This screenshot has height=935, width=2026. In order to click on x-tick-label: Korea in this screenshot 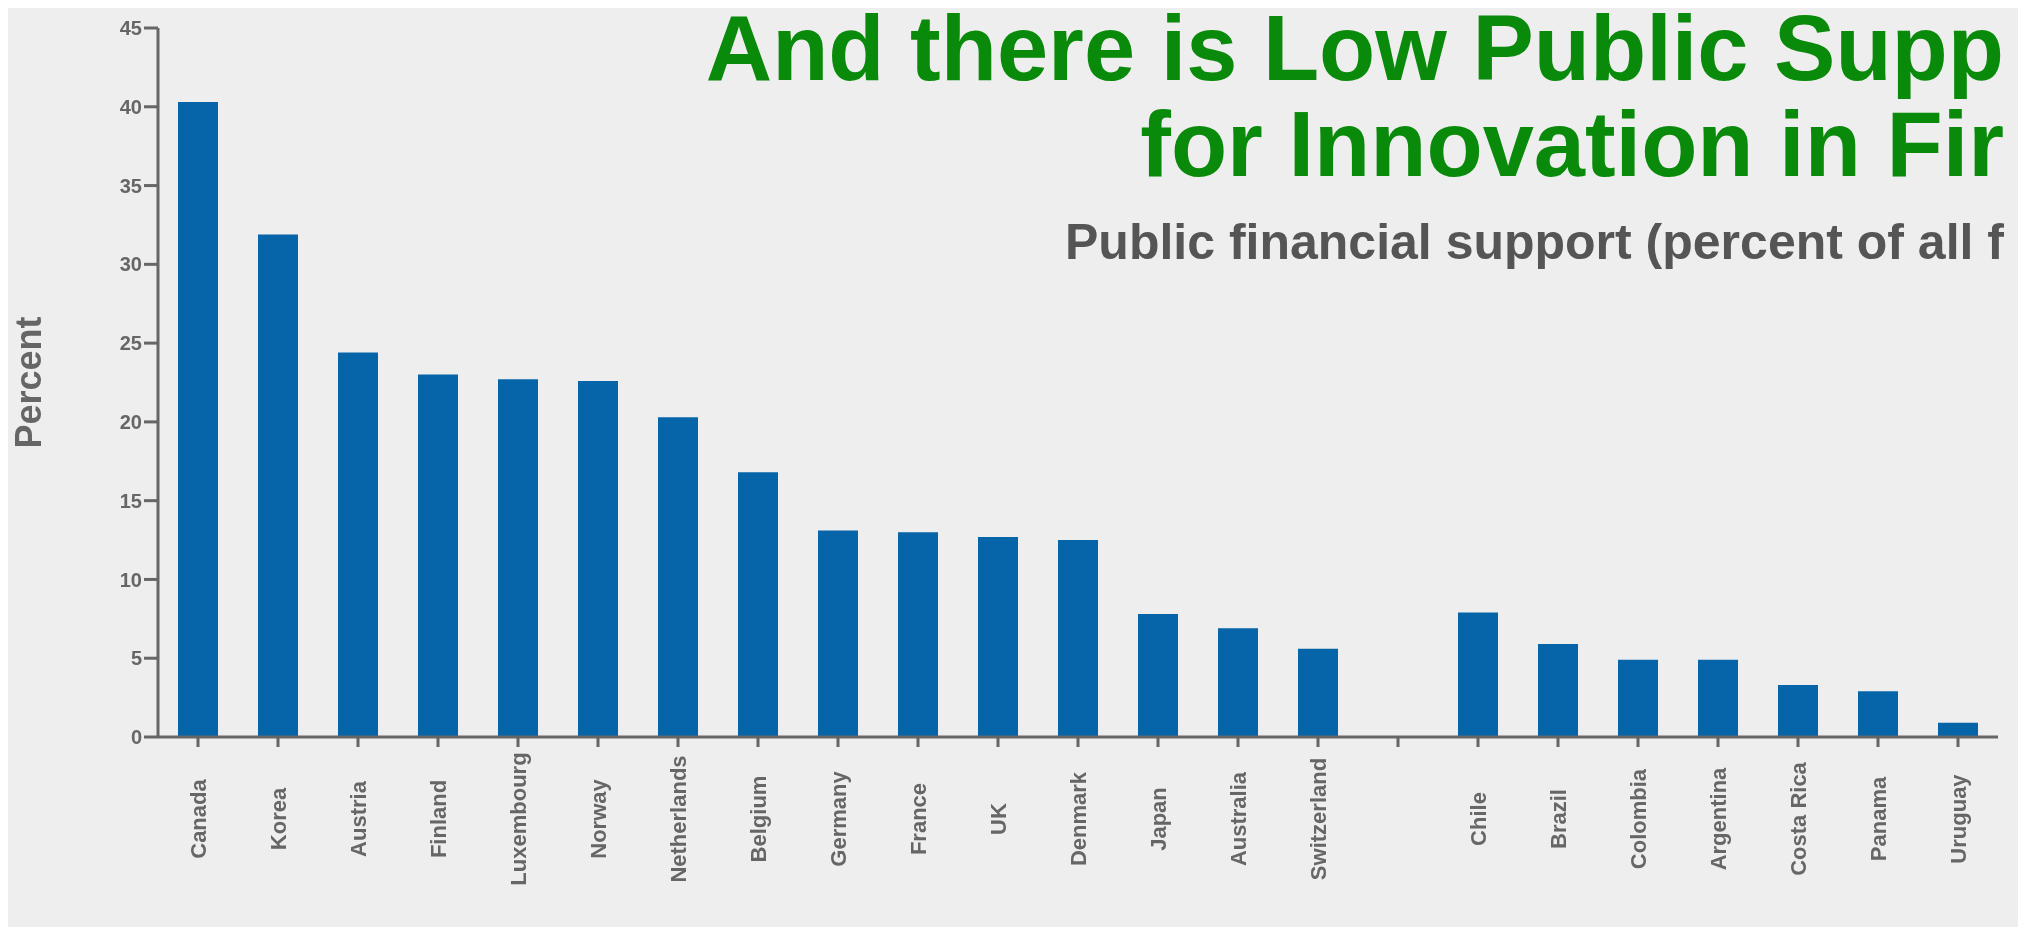, I will do `click(278, 819)`.